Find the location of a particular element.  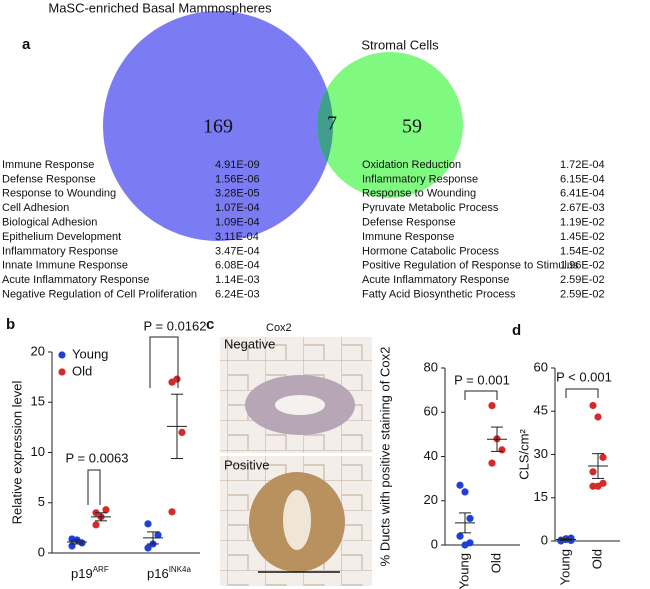

y-tick-label: 20 is located at coordinates (38, 350).